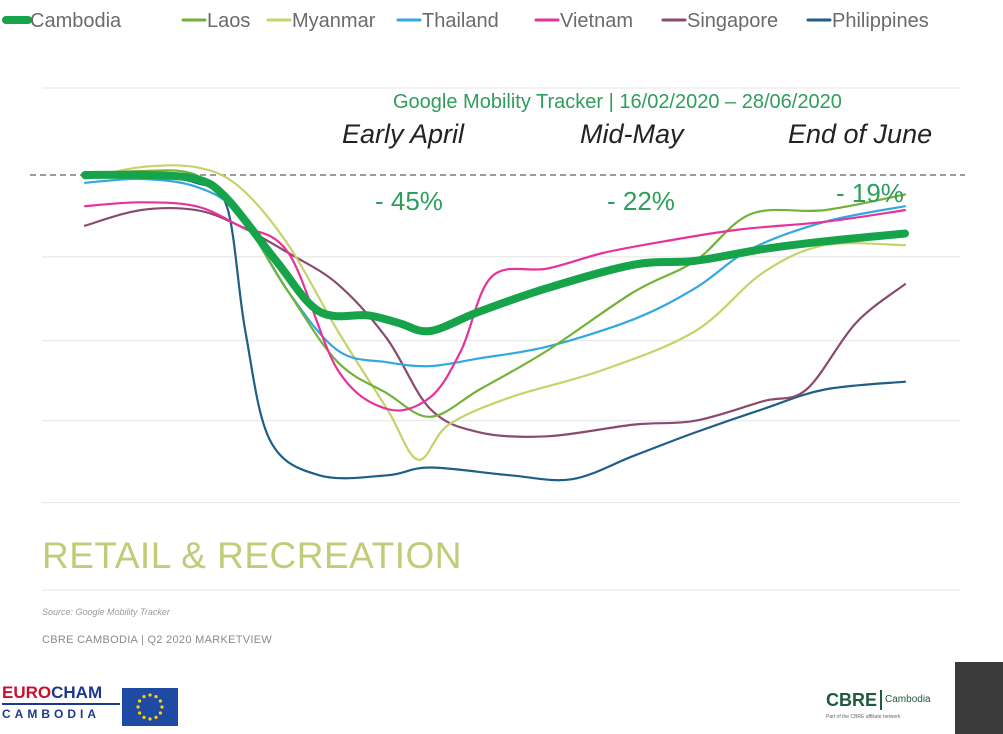 This screenshot has height=734, width=1003. What do you see at coordinates (228, 21) in the screenshot?
I see `legend-label: Laos` at bounding box center [228, 21].